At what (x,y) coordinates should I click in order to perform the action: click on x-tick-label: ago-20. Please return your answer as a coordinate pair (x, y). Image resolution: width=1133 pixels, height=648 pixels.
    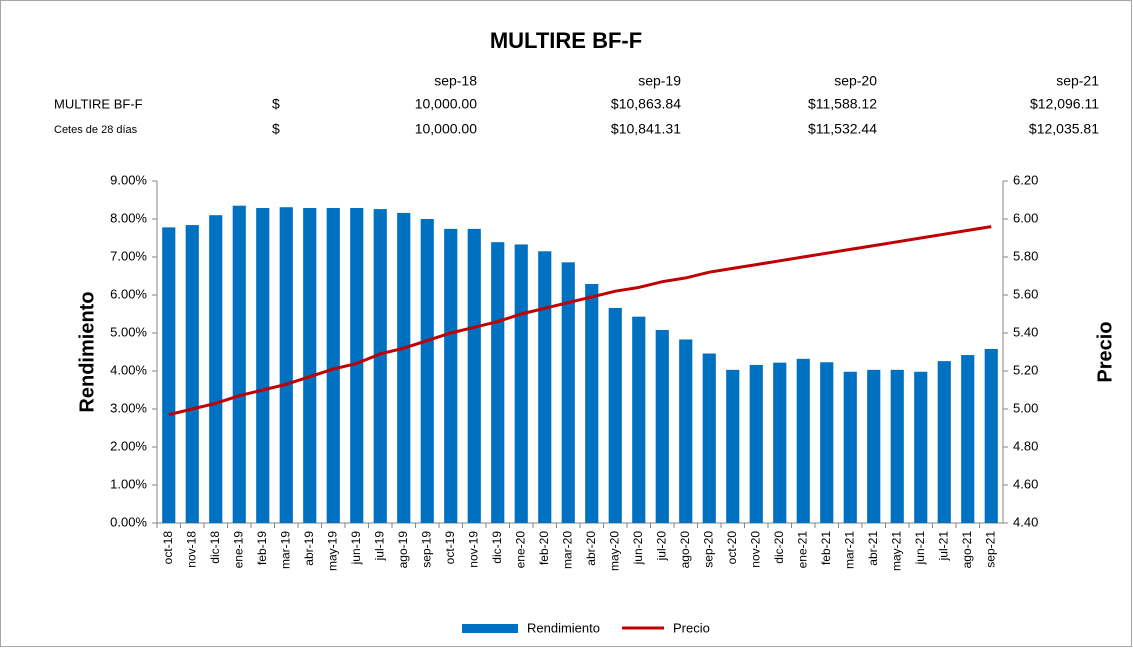
    Looking at the image, I should click on (685, 550).